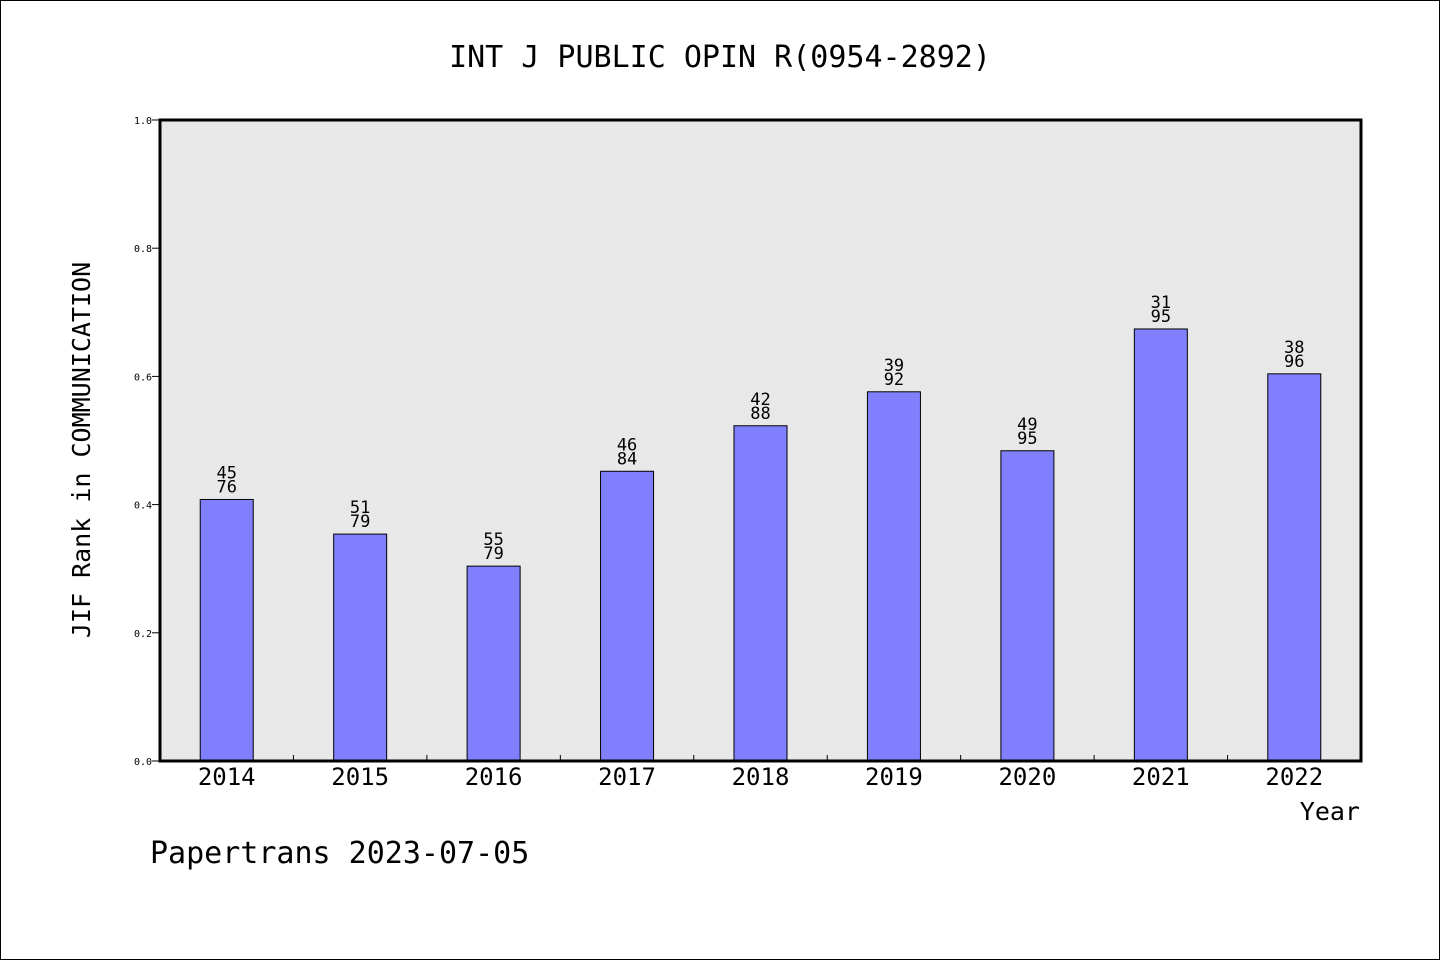  What do you see at coordinates (894, 777) in the screenshot?
I see `x-tick-label: 2019` at bounding box center [894, 777].